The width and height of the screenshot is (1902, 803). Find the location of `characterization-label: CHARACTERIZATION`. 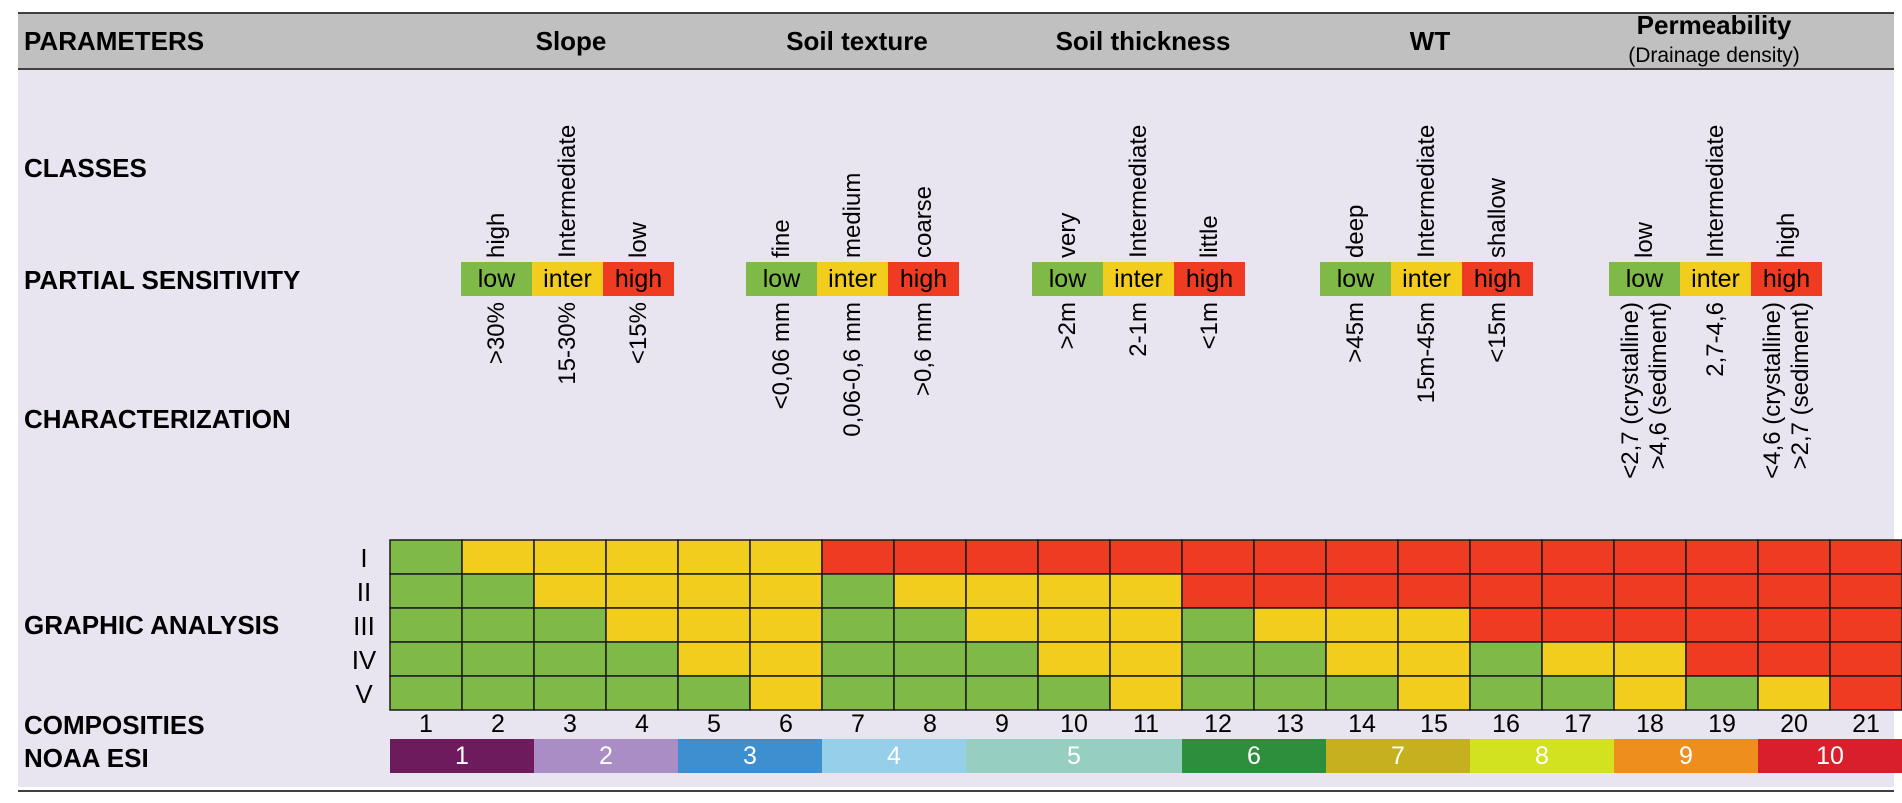

characterization-label: CHARACTERIZATION is located at coordinates (157, 419).